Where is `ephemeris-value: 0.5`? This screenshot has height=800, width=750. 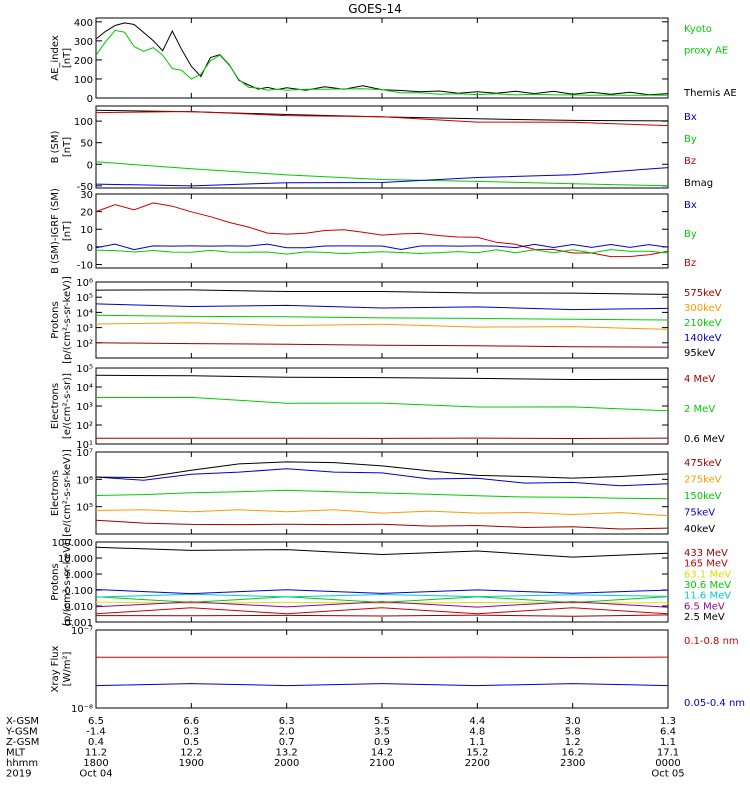
ephemeris-value: 0.5 is located at coordinates (191, 742).